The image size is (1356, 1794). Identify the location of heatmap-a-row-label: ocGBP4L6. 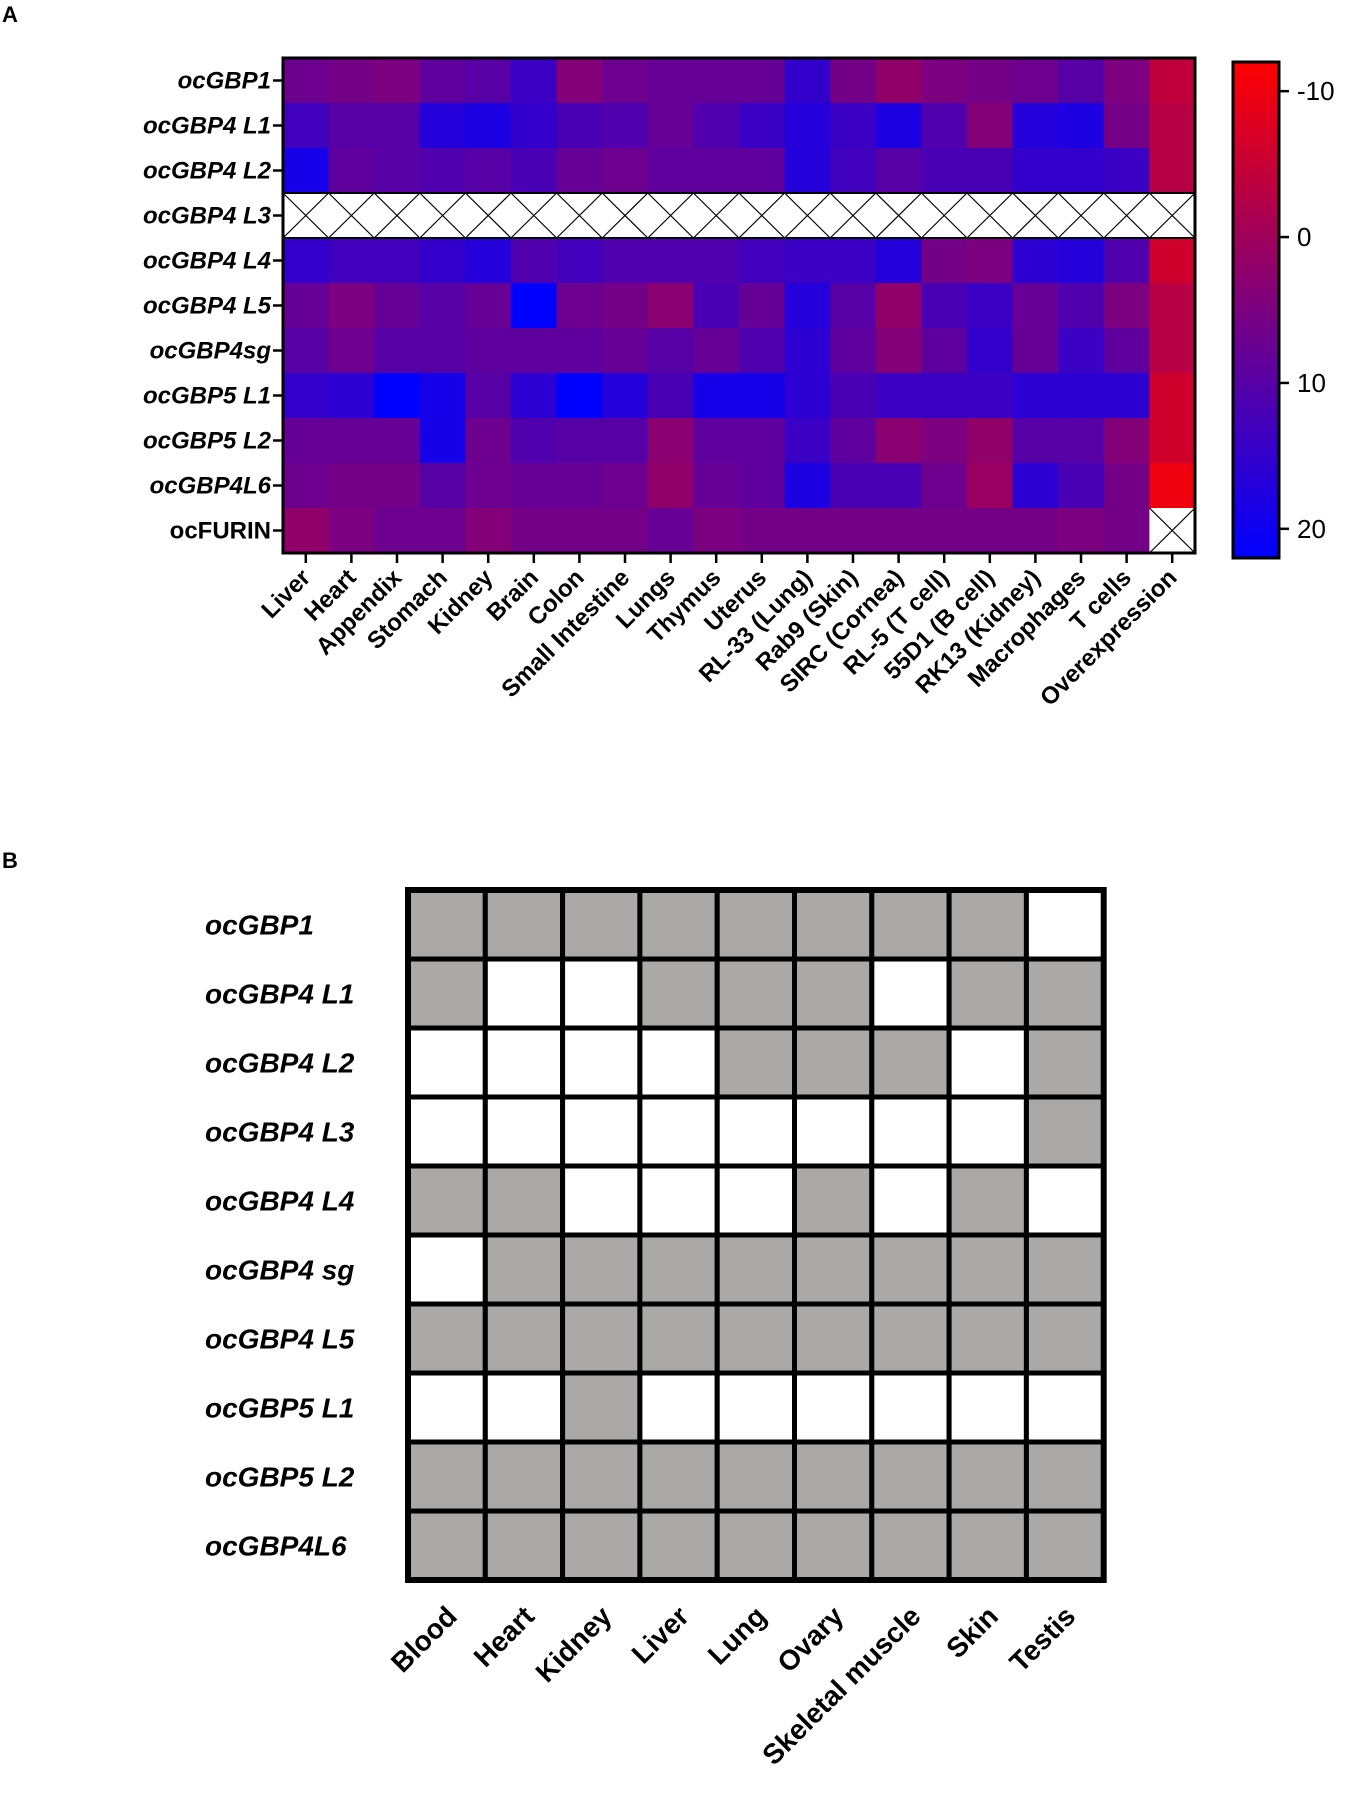
(211, 486).